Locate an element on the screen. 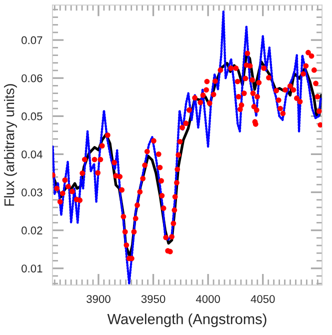 The width and height of the screenshot is (332, 335). x-tick-label: 3900 is located at coordinates (98, 299).